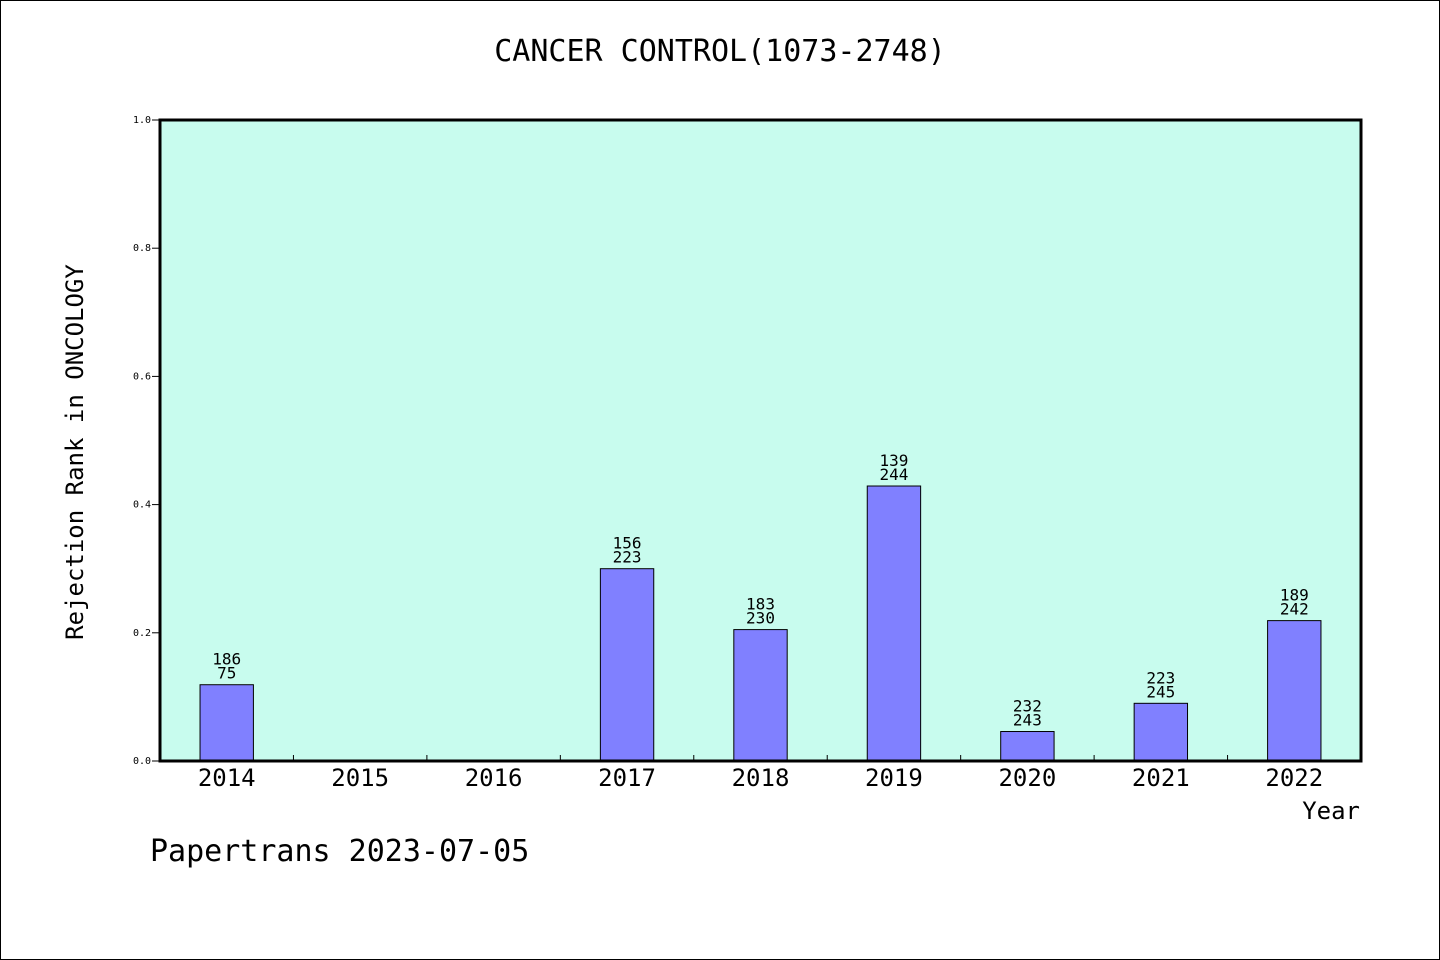  Describe the element at coordinates (227, 778) in the screenshot. I see `x-tick-label-2014: 2014` at that location.